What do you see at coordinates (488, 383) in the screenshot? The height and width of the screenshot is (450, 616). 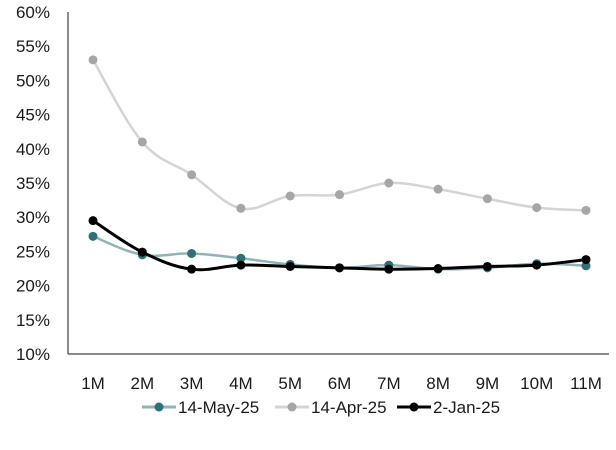 I see `x-tick-label: 9M` at bounding box center [488, 383].